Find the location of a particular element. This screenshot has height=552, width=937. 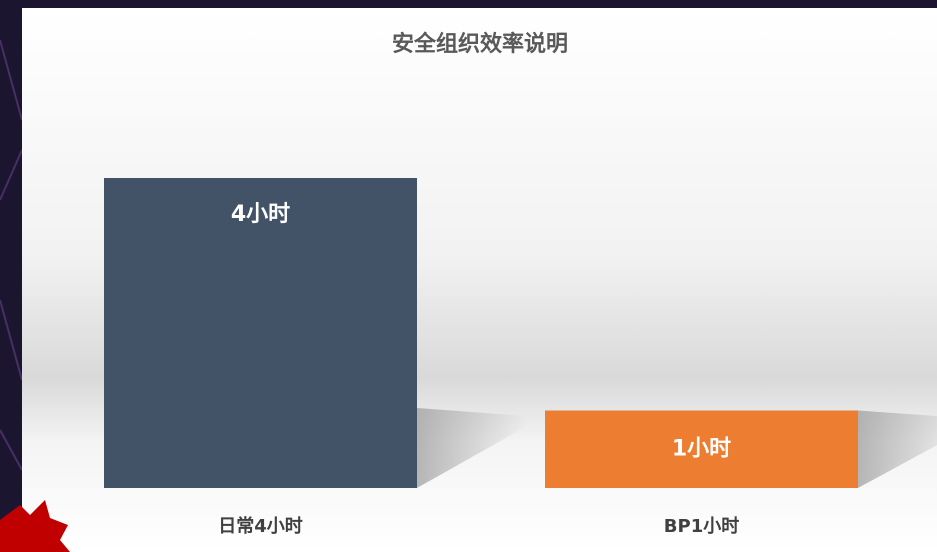

value-label: 4小时 is located at coordinates (260, 214).